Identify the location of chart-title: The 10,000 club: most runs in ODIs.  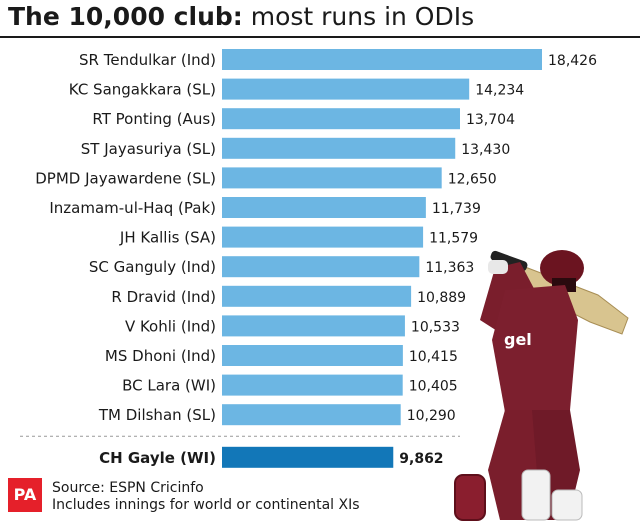
(241, 17).